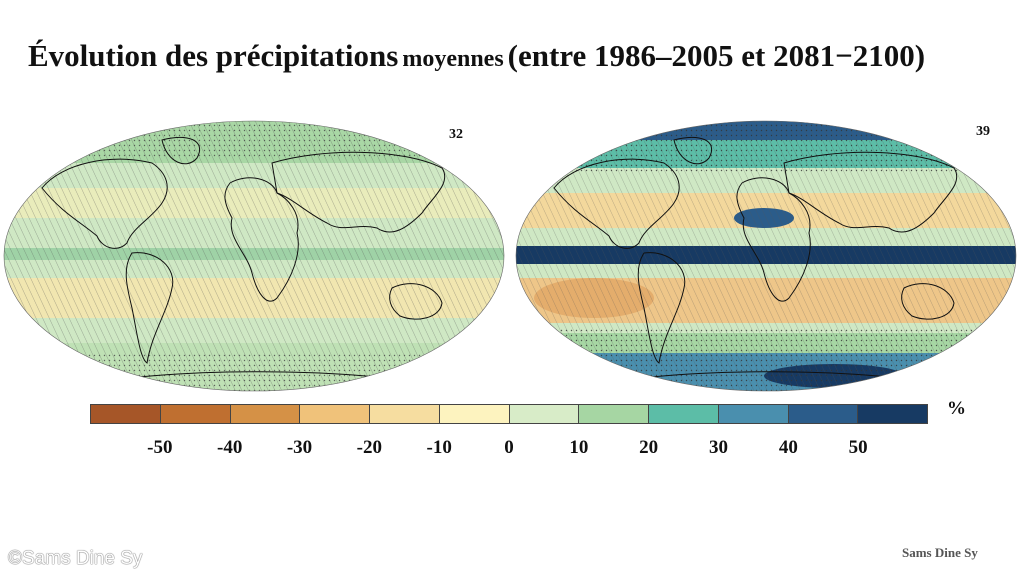  What do you see at coordinates (956, 408) in the screenshot?
I see `colorbar-unit: %` at bounding box center [956, 408].